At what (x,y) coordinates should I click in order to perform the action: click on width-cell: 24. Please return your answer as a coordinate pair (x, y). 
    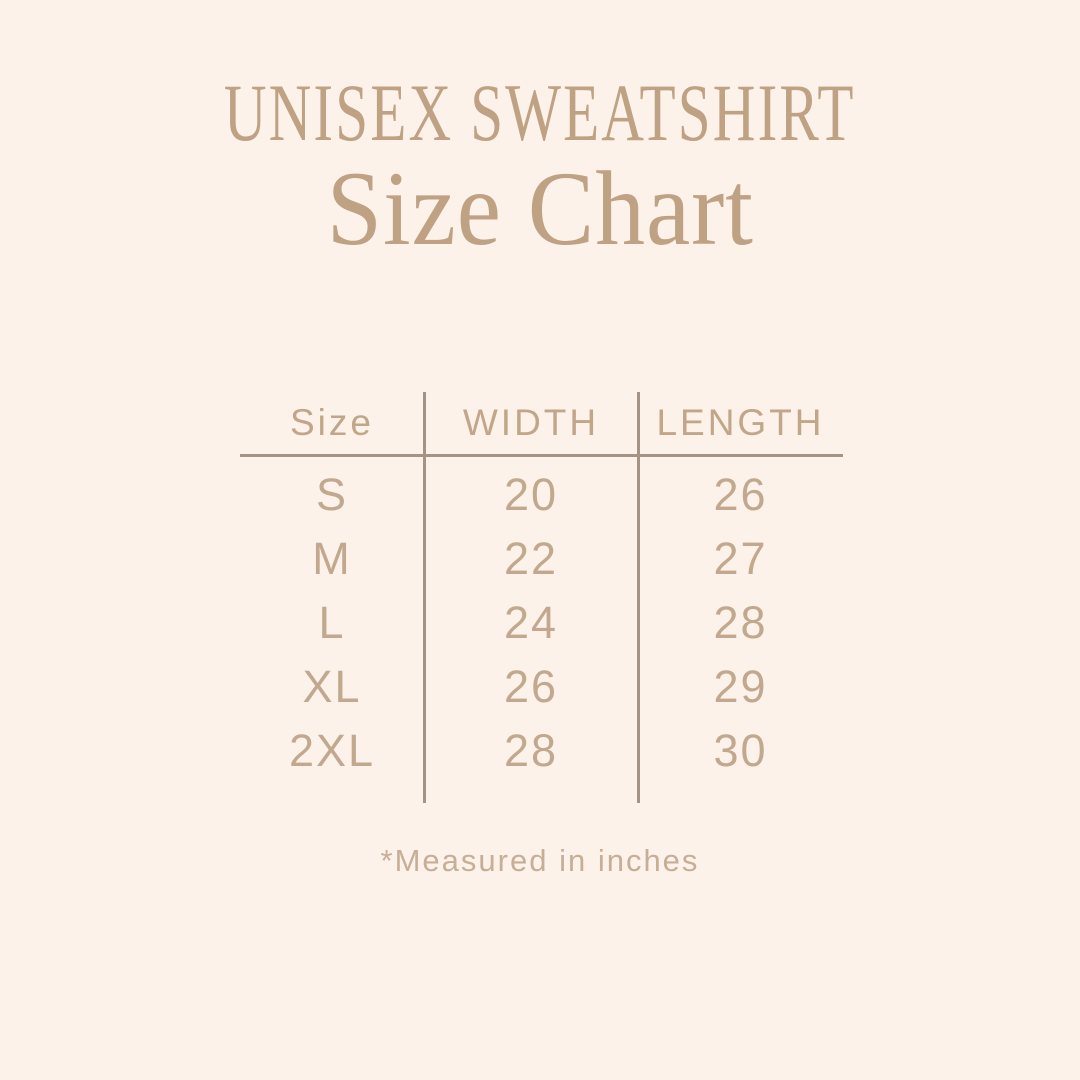
    Looking at the image, I should click on (531, 622).